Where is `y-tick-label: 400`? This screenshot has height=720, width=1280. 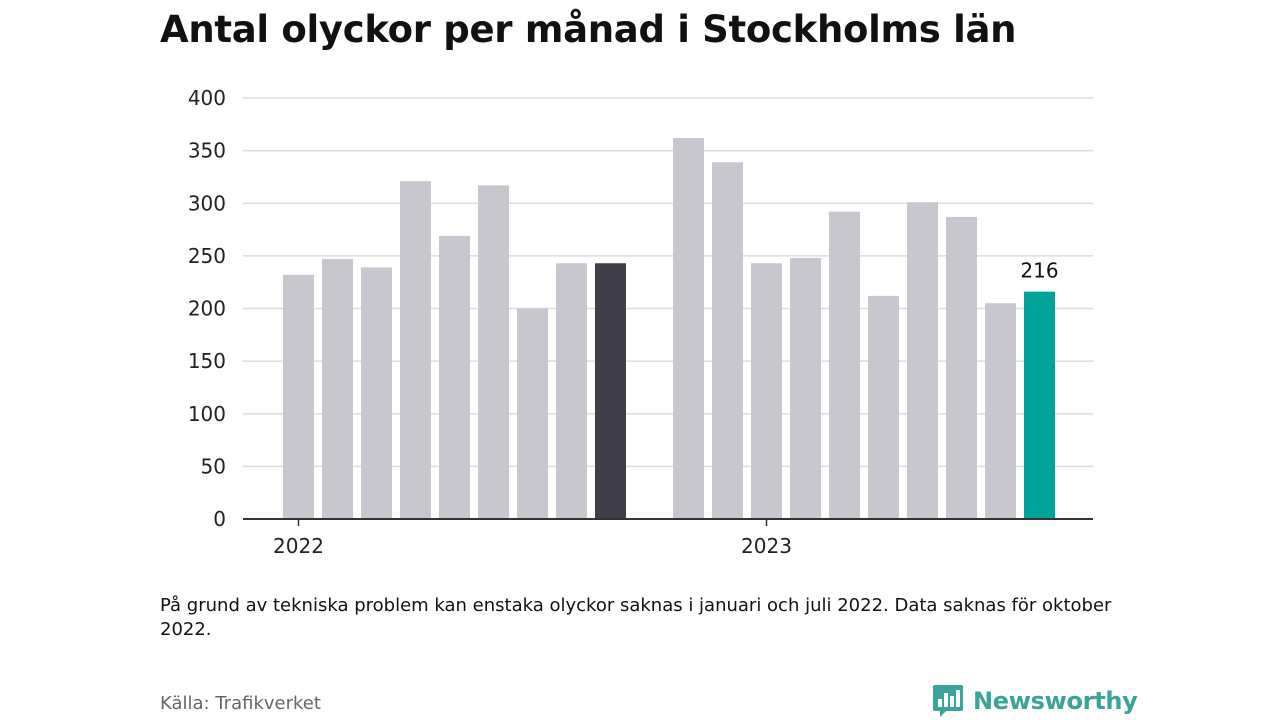 y-tick-label: 400 is located at coordinates (207, 98).